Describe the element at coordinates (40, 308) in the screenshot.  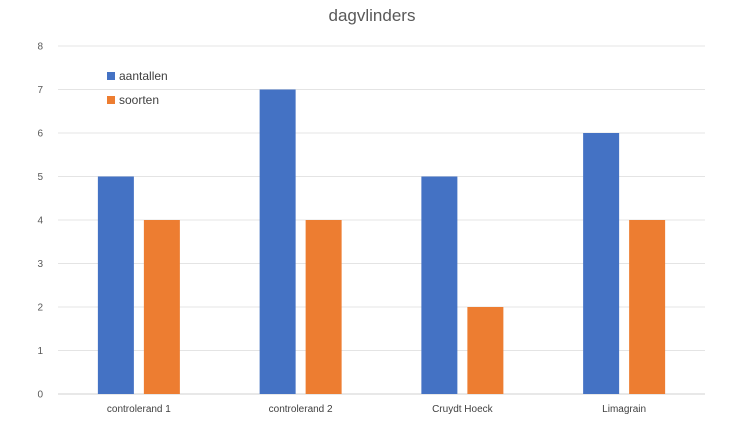
I see `y-tick-label: 2` at that location.